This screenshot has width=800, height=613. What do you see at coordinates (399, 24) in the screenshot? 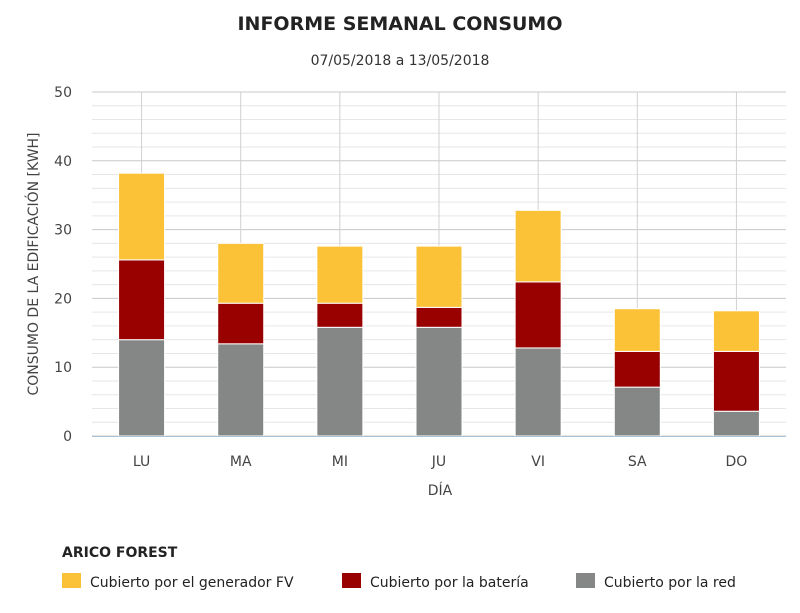
I see `chart-title: INFORME SEMANAL CONSUMO` at bounding box center [399, 24].